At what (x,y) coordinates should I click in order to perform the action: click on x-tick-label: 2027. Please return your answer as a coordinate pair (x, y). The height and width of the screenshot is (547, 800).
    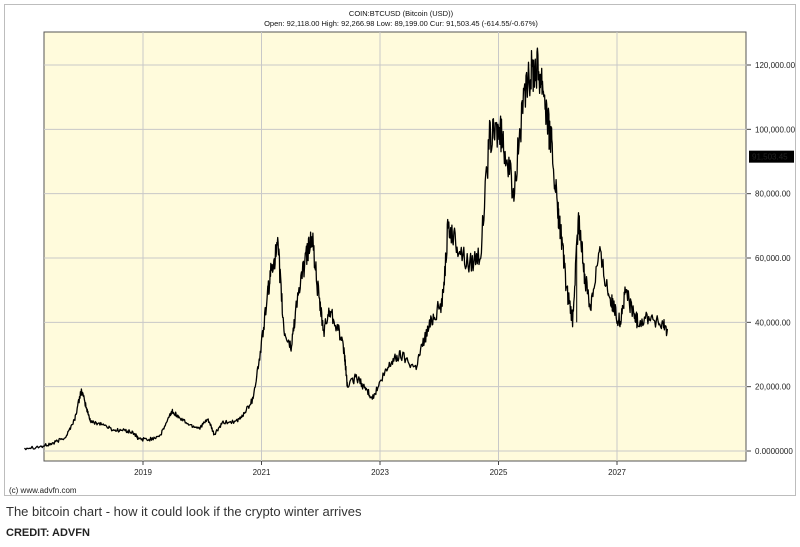
    Looking at the image, I should click on (617, 472).